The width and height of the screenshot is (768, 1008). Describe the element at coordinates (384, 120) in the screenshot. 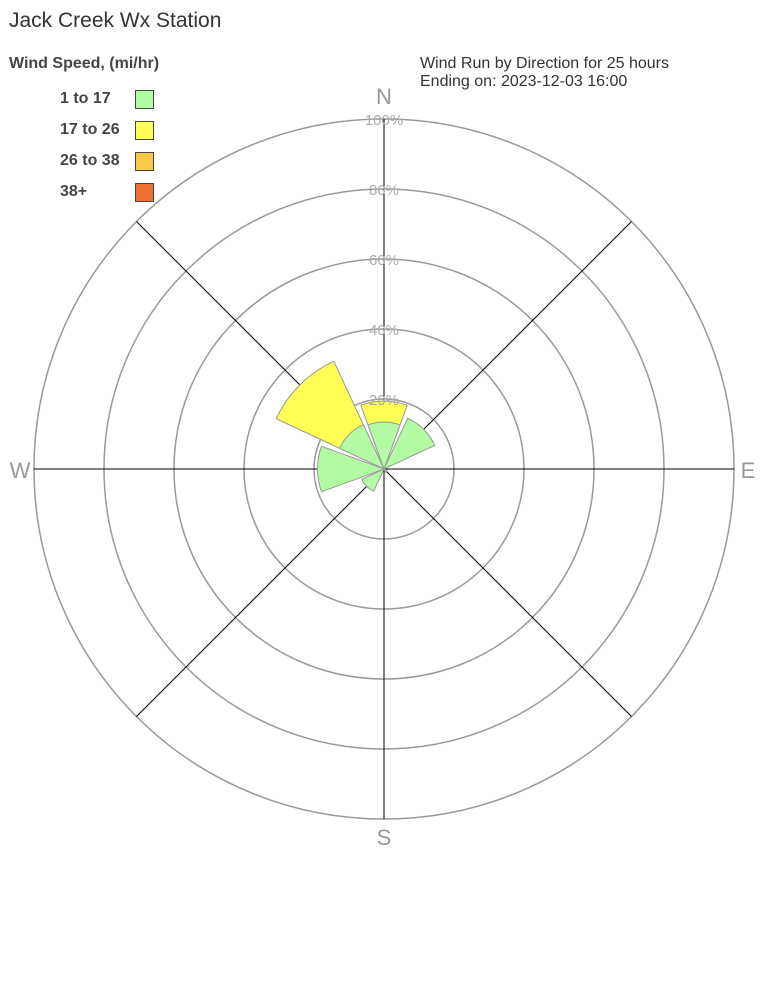

I see `ring-label: 100%` at that location.